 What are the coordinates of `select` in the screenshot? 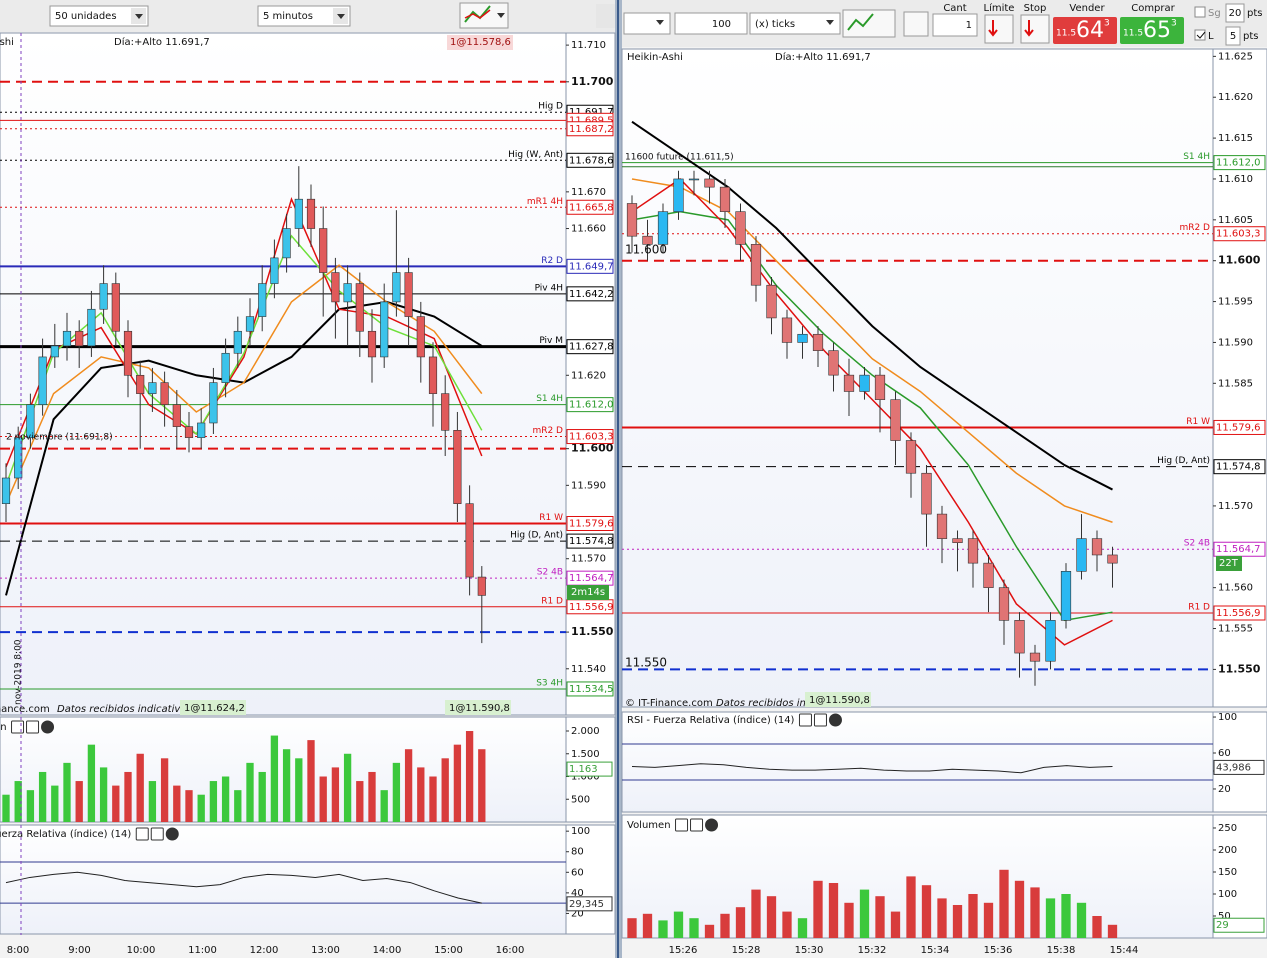 It's located at (647, 23).